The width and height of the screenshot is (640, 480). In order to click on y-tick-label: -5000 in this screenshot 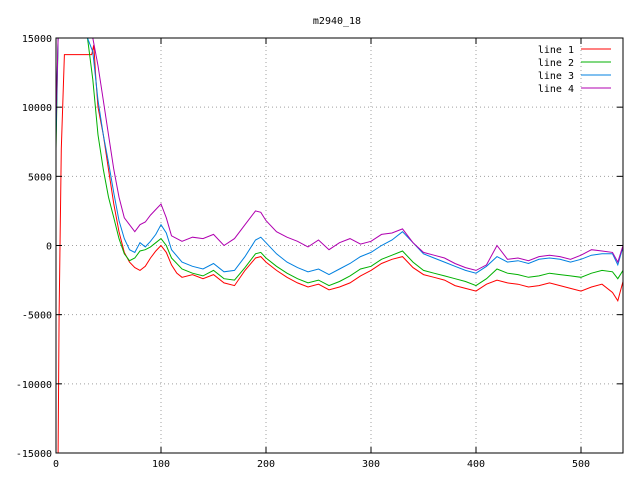, I will do `click(37, 316)`.